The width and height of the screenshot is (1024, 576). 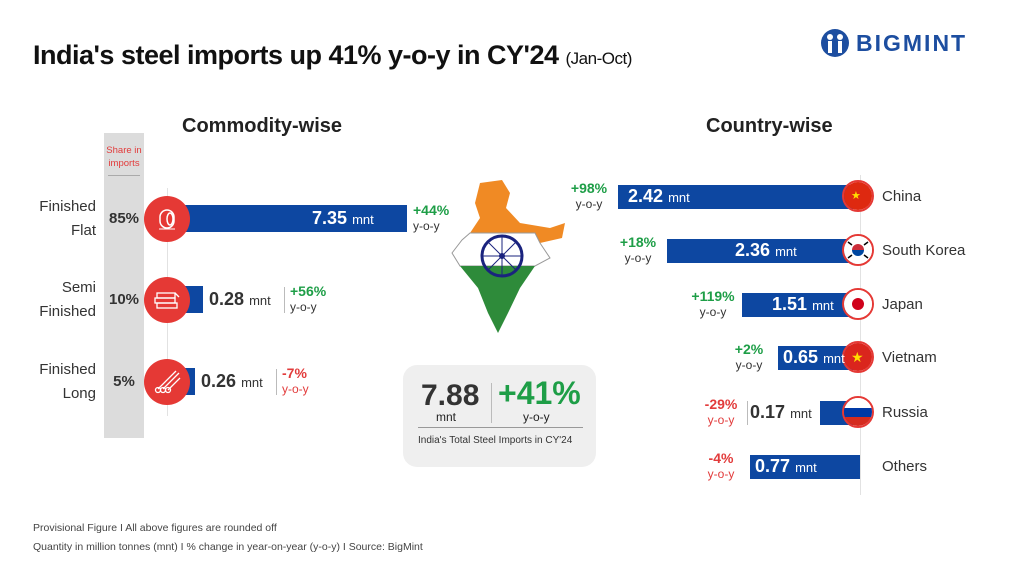 What do you see at coordinates (902, 304) in the screenshot?
I see `country-name: Japan` at bounding box center [902, 304].